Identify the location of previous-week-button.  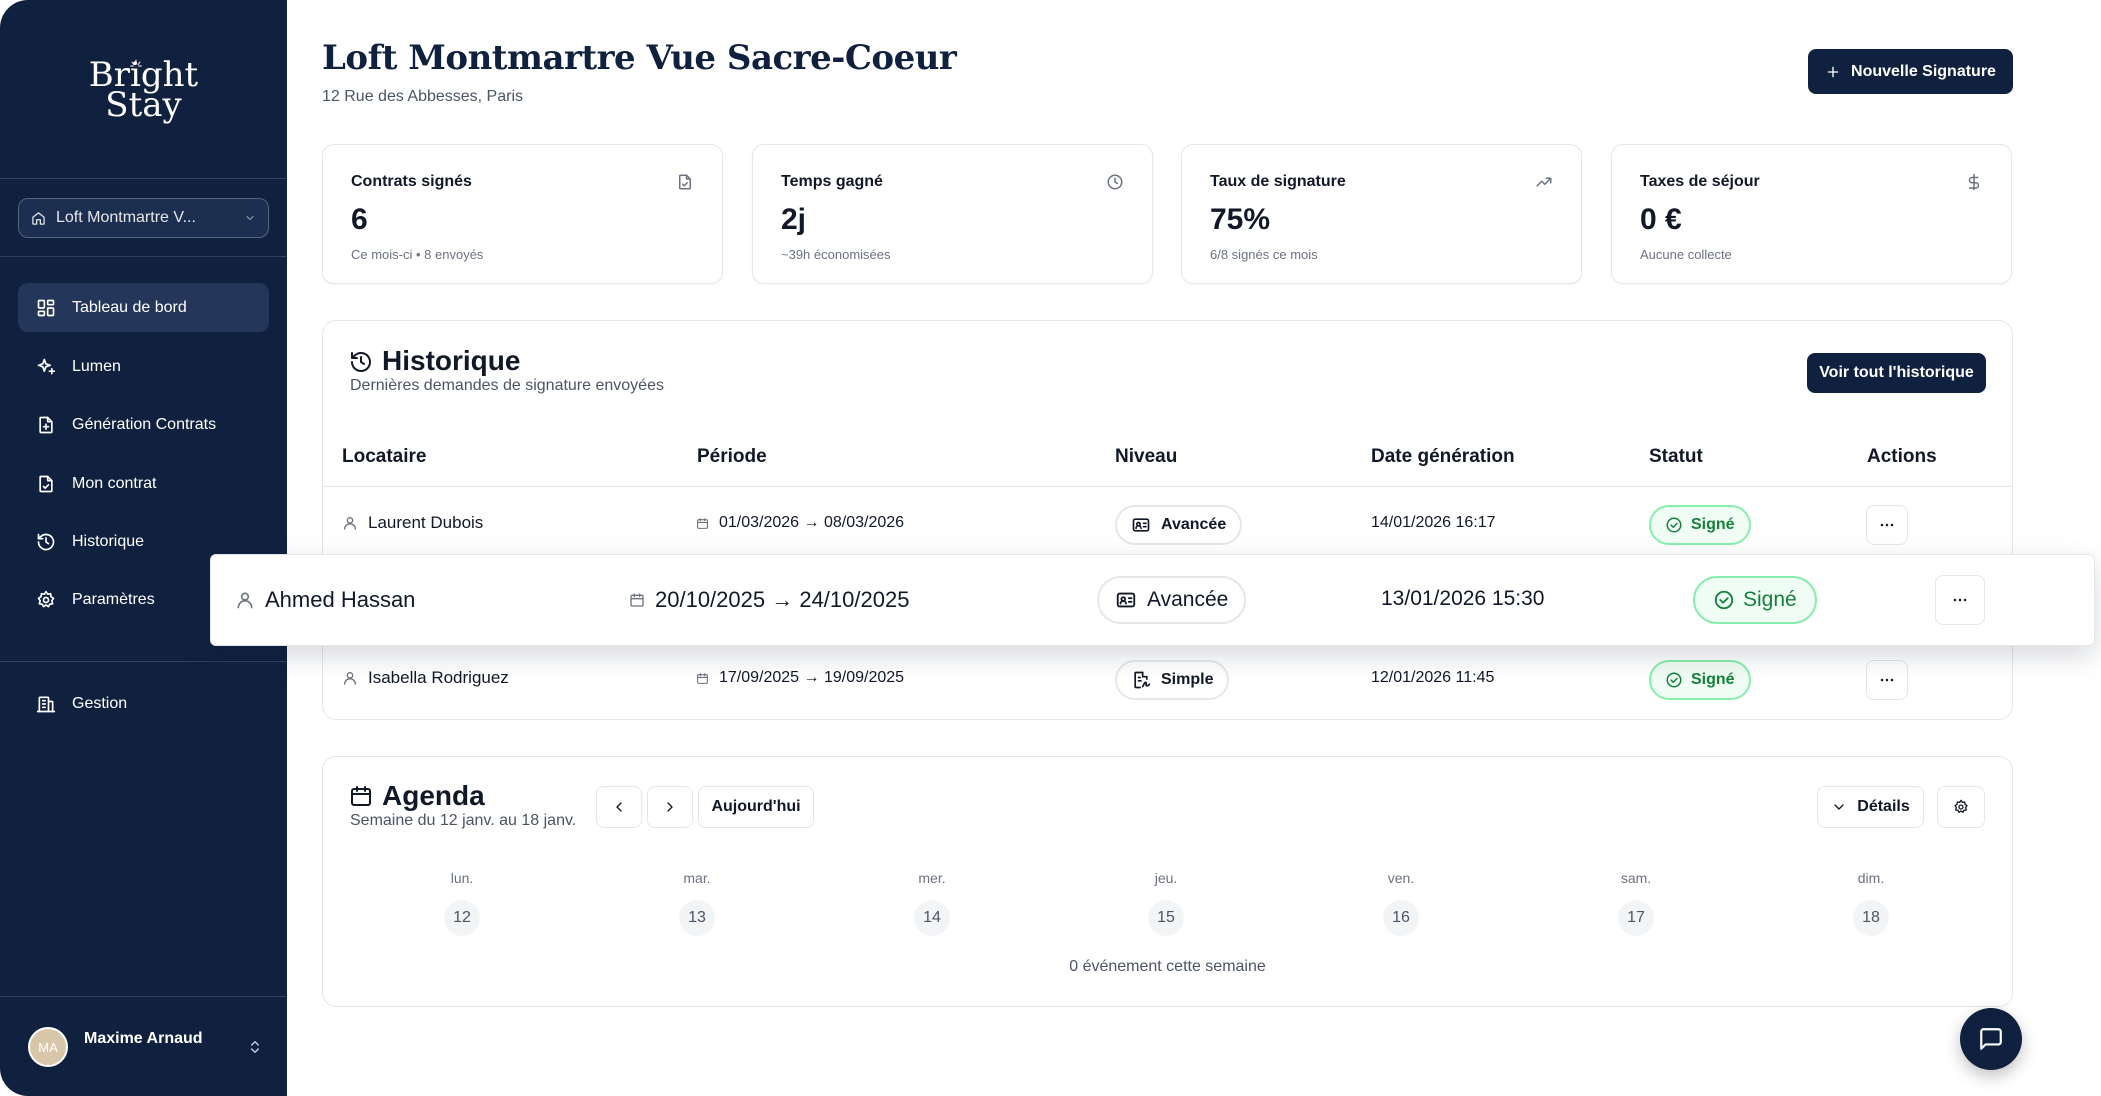
(619, 807).